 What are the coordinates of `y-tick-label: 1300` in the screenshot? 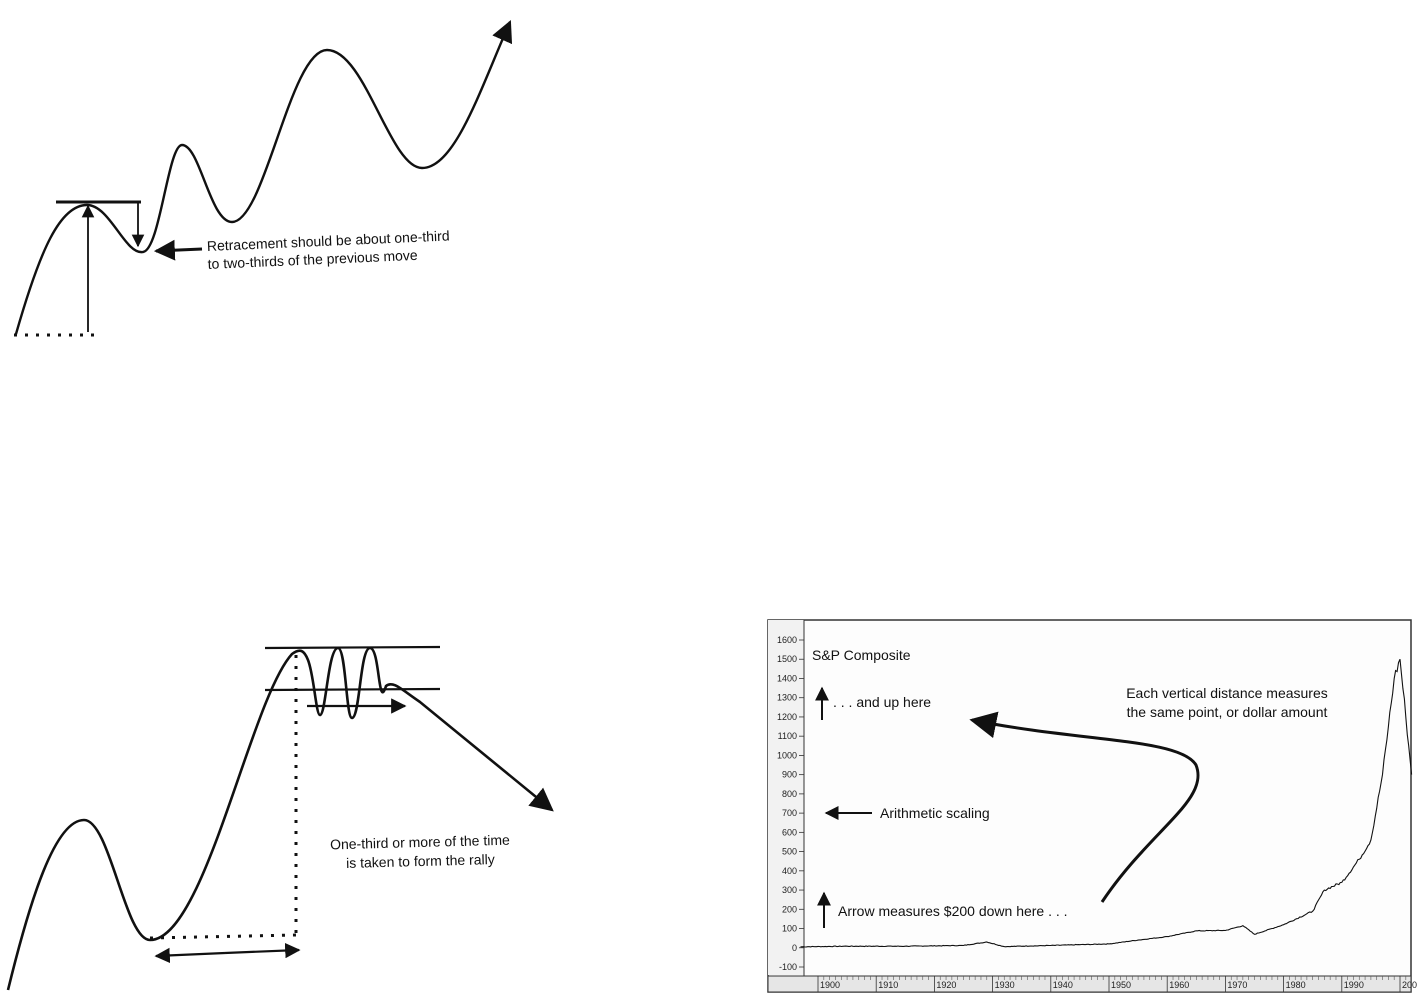 It's located at (787, 698).